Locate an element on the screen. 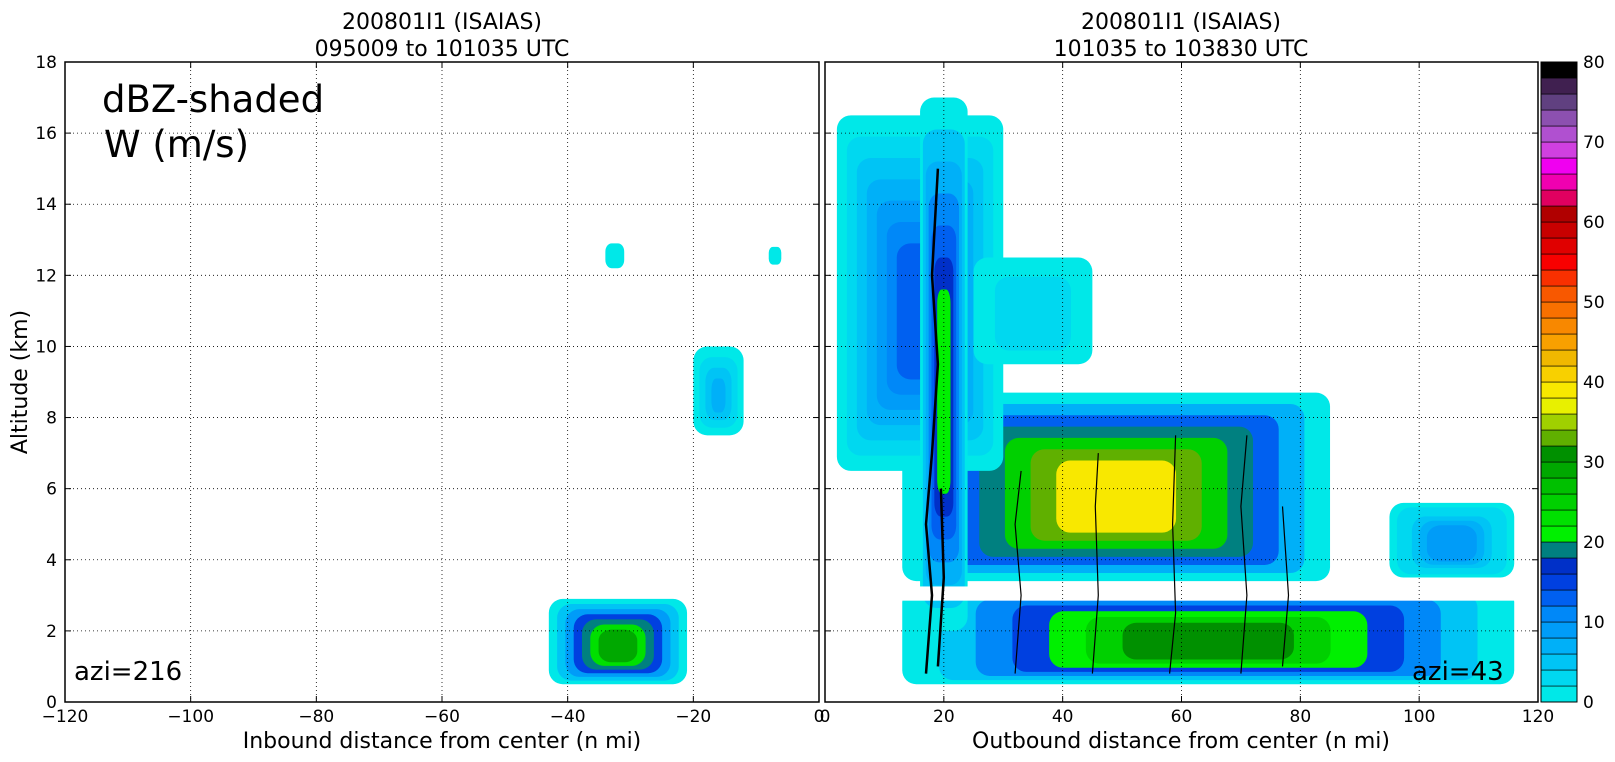  y-tick-label: 12 is located at coordinates (46, 276).